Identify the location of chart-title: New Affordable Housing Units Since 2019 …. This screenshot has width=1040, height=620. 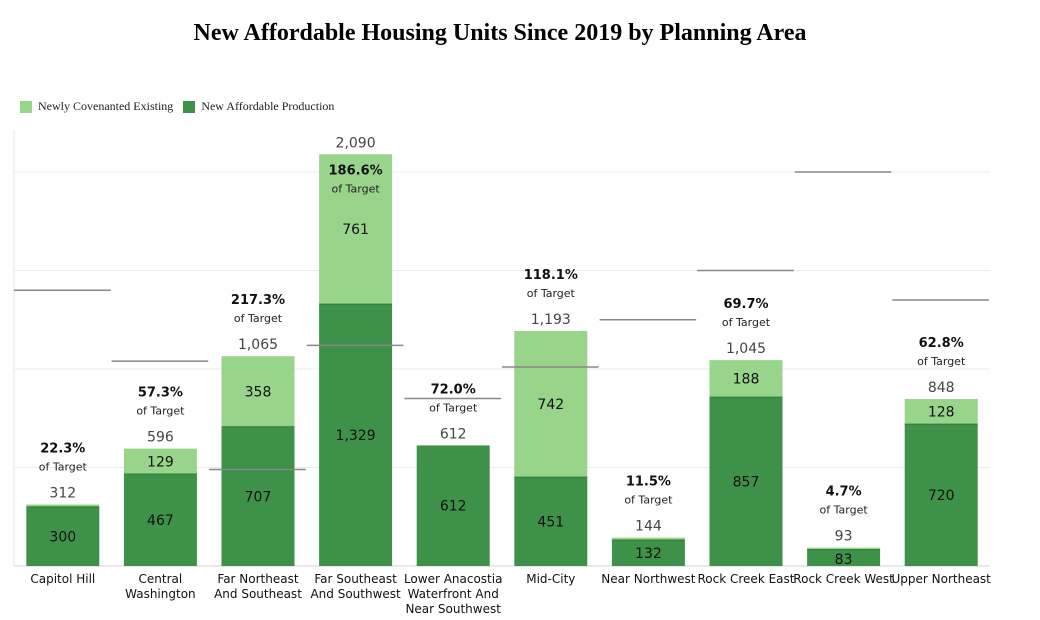
(500, 33).